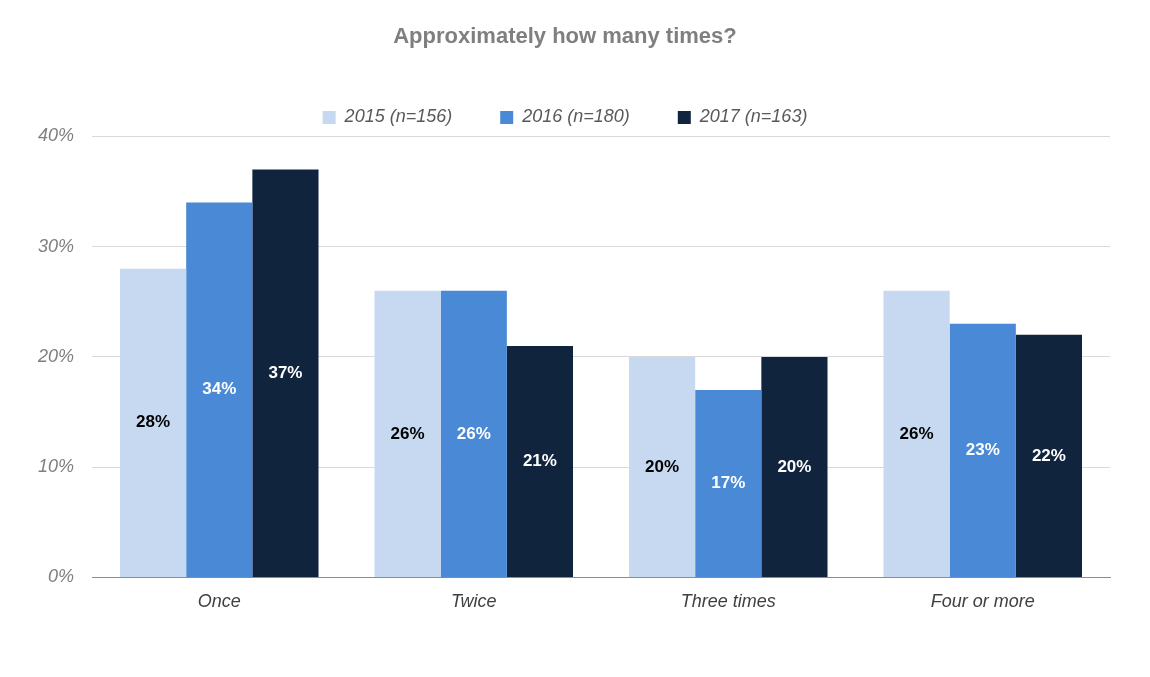  What do you see at coordinates (219, 601) in the screenshot?
I see `x-tick-label: Once` at bounding box center [219, 601].